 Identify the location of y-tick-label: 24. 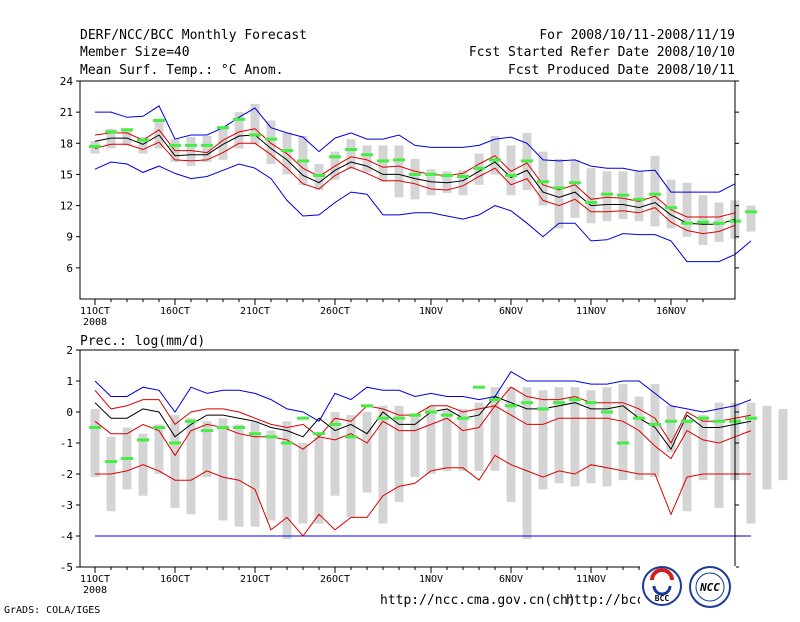
(67, 81).